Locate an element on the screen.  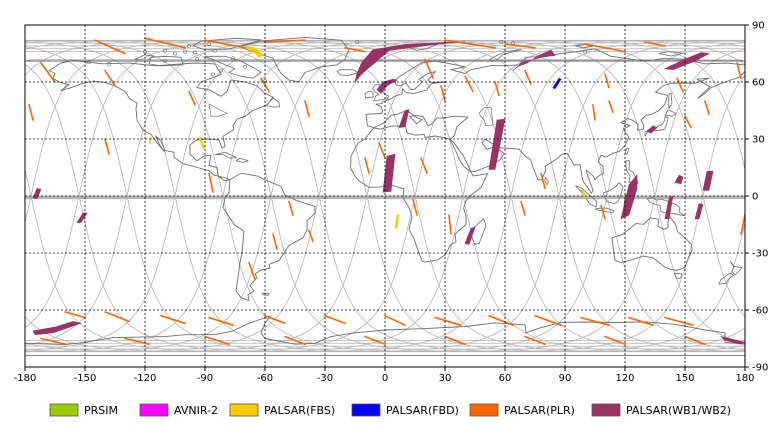
australia-coast is located at coordinates (652, 243).